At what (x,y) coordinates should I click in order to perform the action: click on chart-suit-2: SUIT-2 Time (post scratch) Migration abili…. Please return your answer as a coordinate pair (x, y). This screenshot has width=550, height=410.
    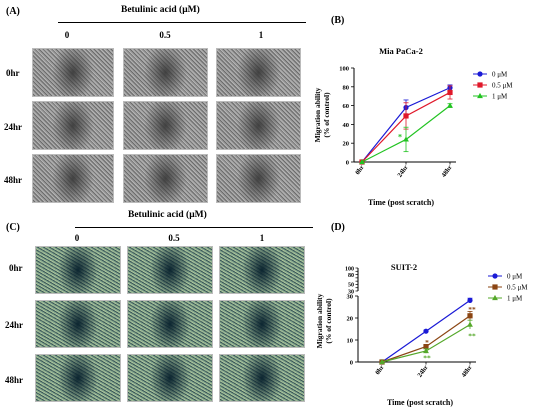
    Looking at the image, I should click on (421, 334).